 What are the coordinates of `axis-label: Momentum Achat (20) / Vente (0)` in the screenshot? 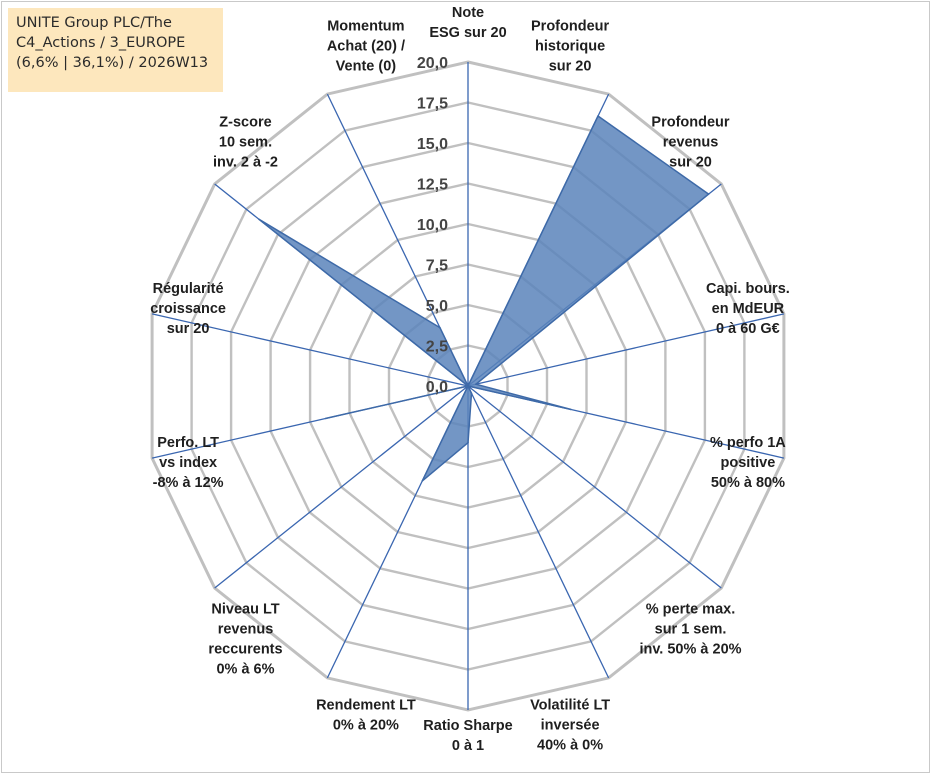 It's located at (366, 46).